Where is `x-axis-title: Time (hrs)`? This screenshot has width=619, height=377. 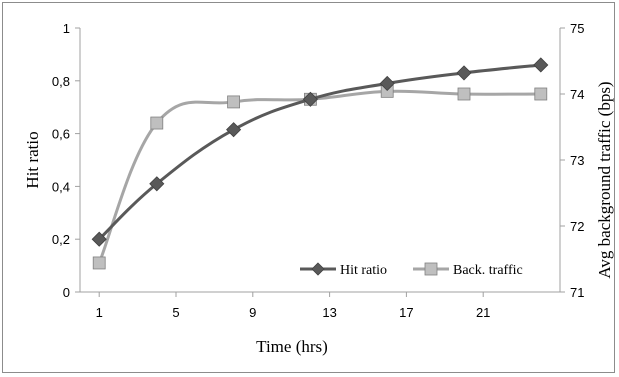
x-axis-title: Time (hrs) is located at coordinates (292, 346).